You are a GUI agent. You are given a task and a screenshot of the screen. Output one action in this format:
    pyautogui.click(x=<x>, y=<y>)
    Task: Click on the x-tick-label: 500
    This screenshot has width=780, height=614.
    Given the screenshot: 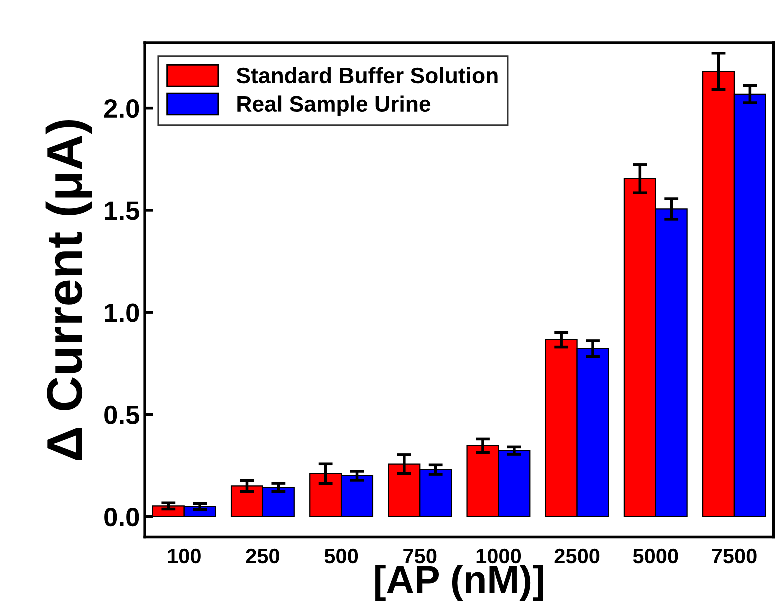 What is the action you would take?
    pyautogui.click(x=341, y=556)
    